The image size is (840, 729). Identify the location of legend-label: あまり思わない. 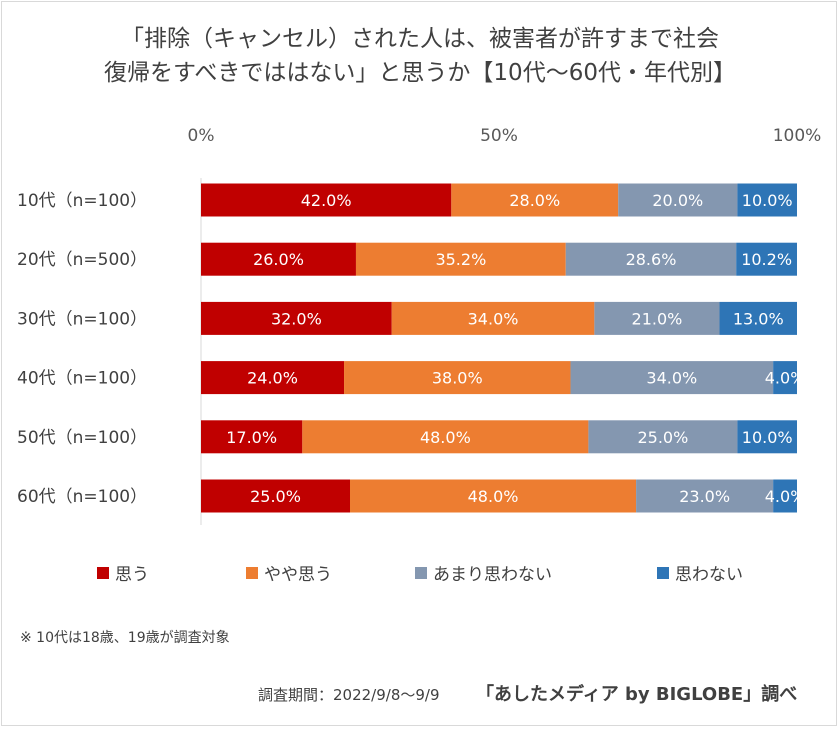
(492, 575).